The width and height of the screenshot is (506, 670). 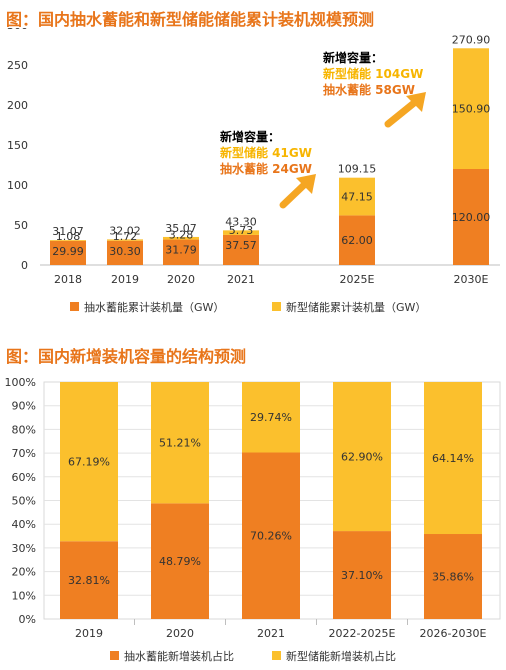 I want to click on new-storage-share-label: 67.19%, so click(x=89, y=462).